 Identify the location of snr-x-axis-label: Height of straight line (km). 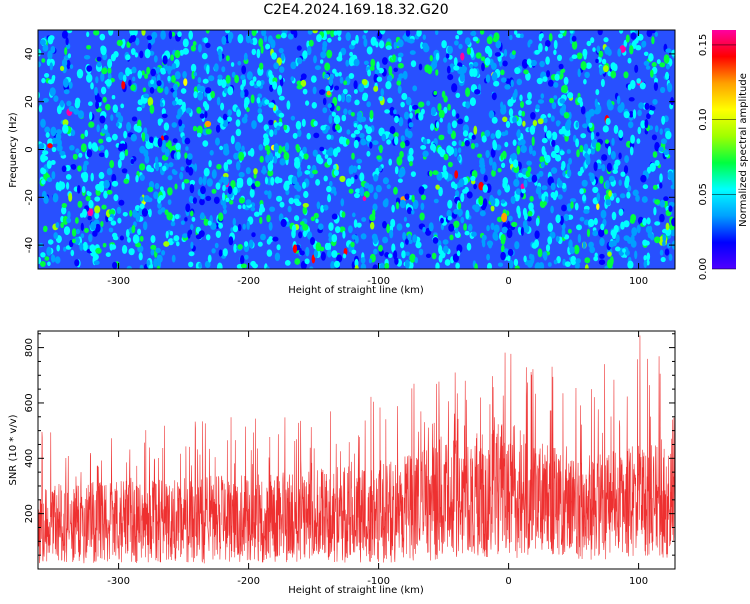
(356, 590).